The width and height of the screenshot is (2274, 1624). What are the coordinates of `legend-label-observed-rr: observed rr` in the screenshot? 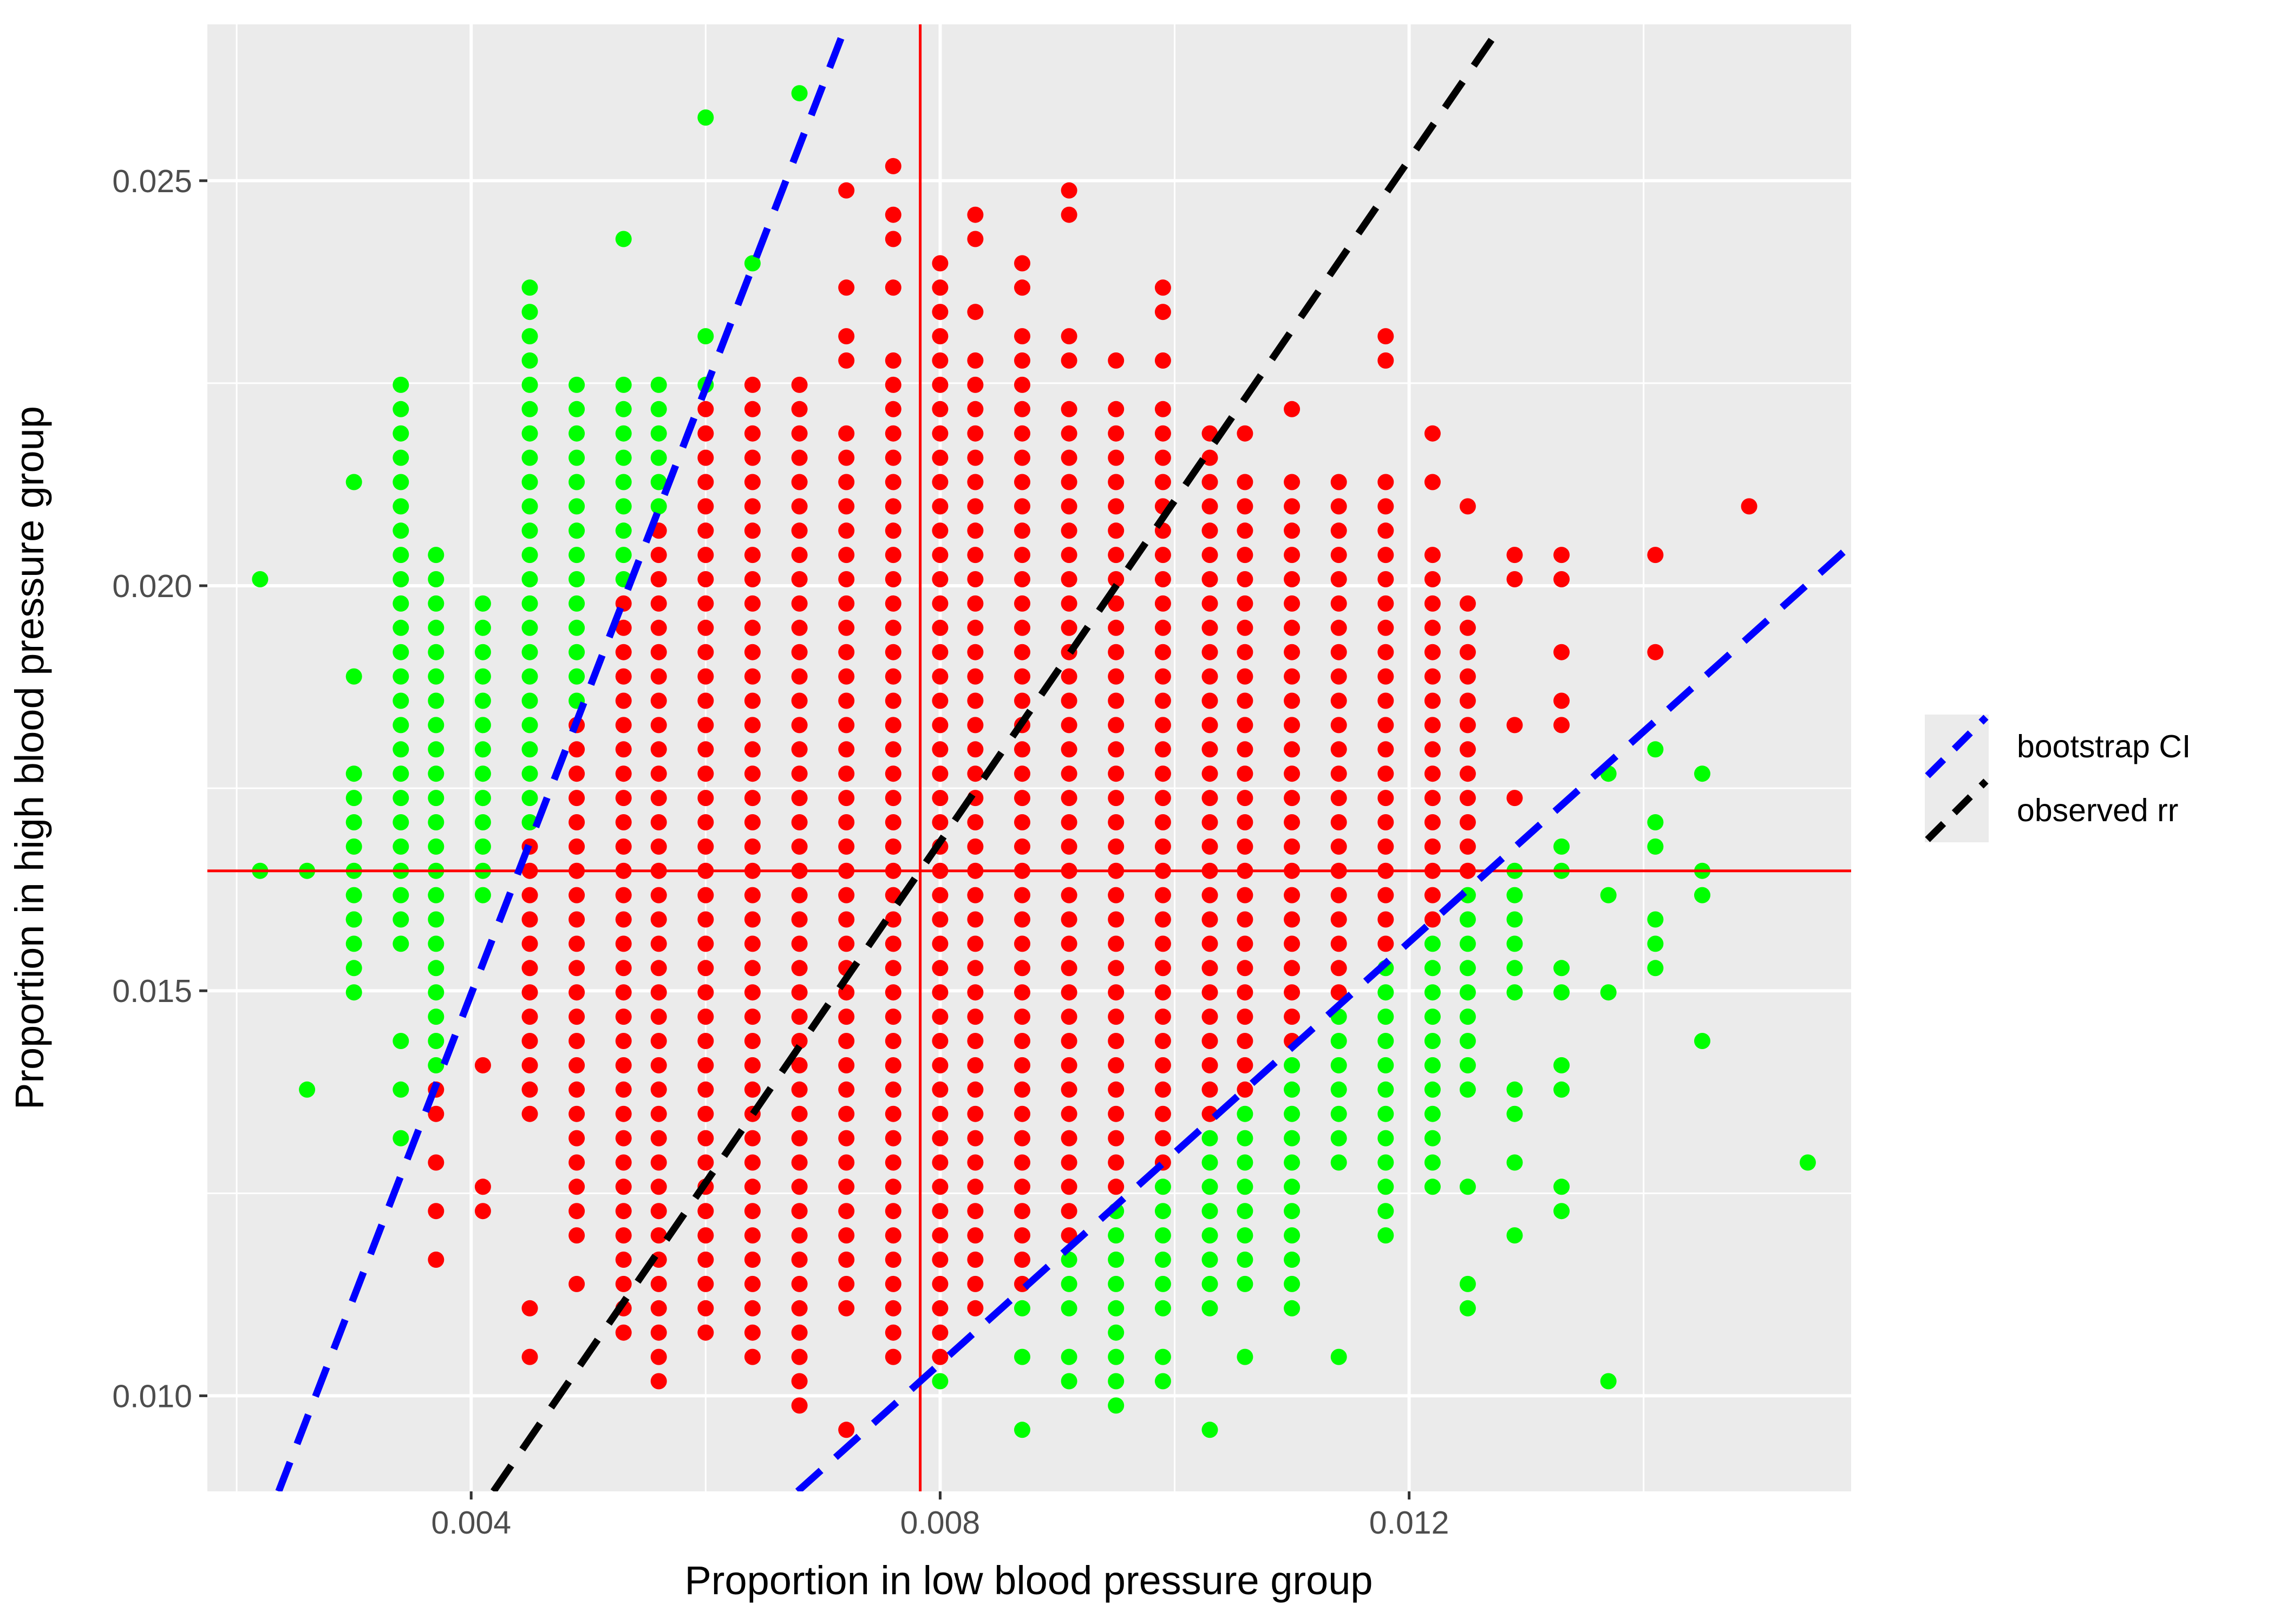 It's located at (2097, 810).